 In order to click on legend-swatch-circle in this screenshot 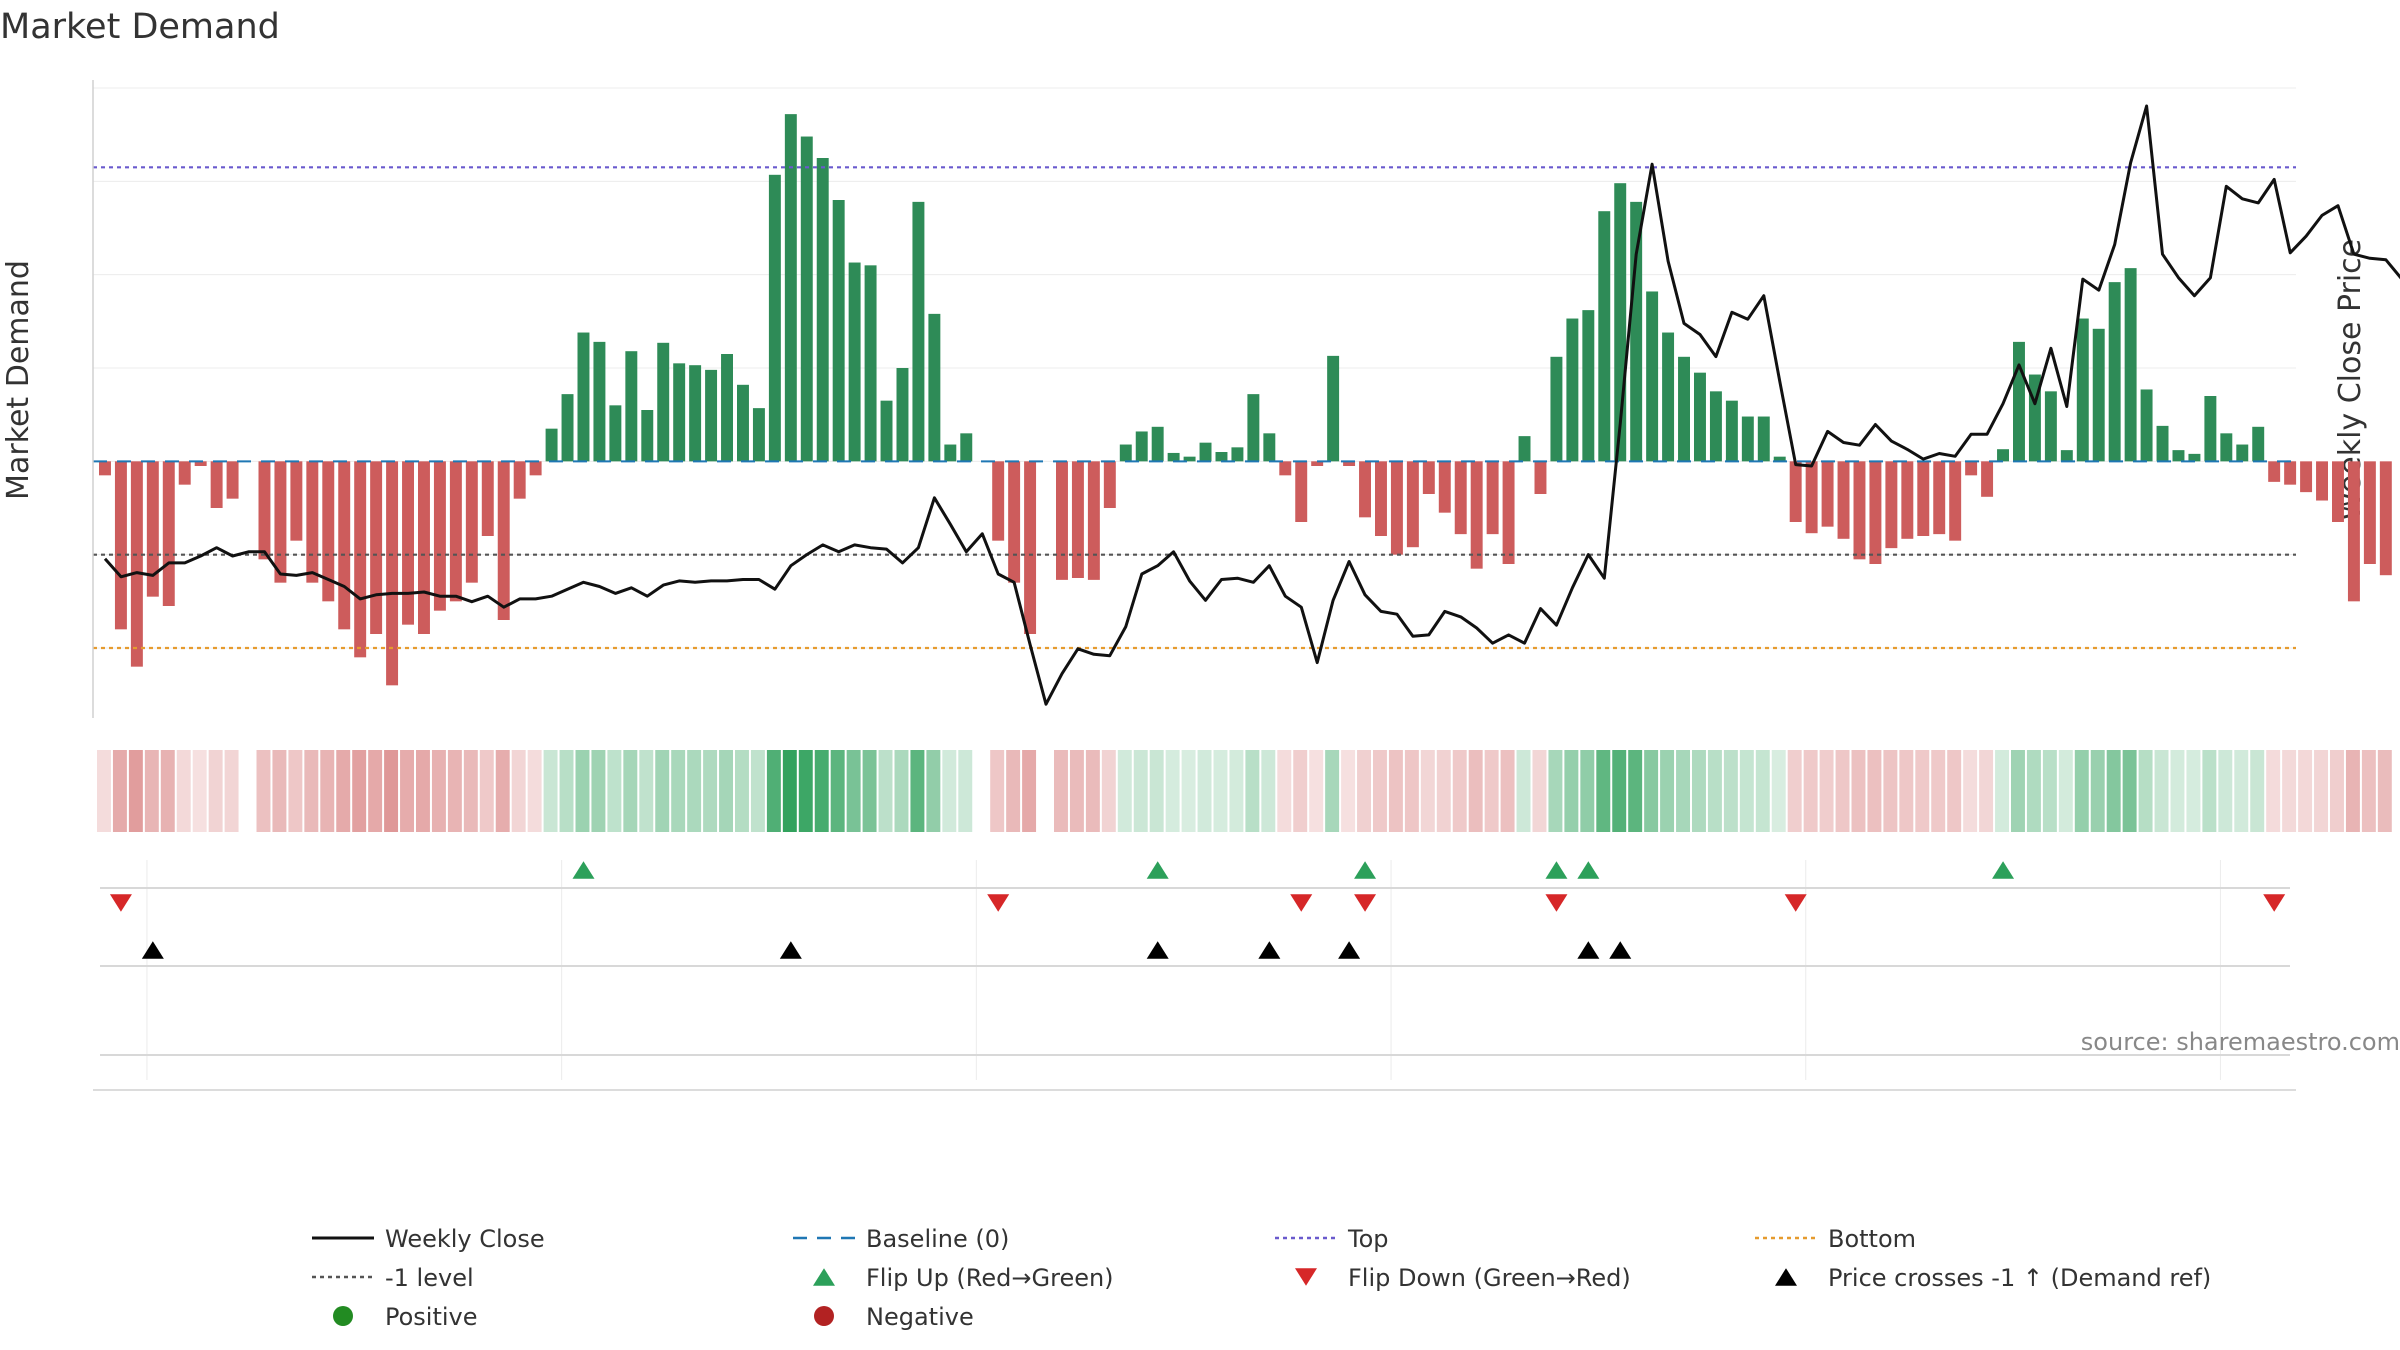, I will do `click(824, 1316)`.